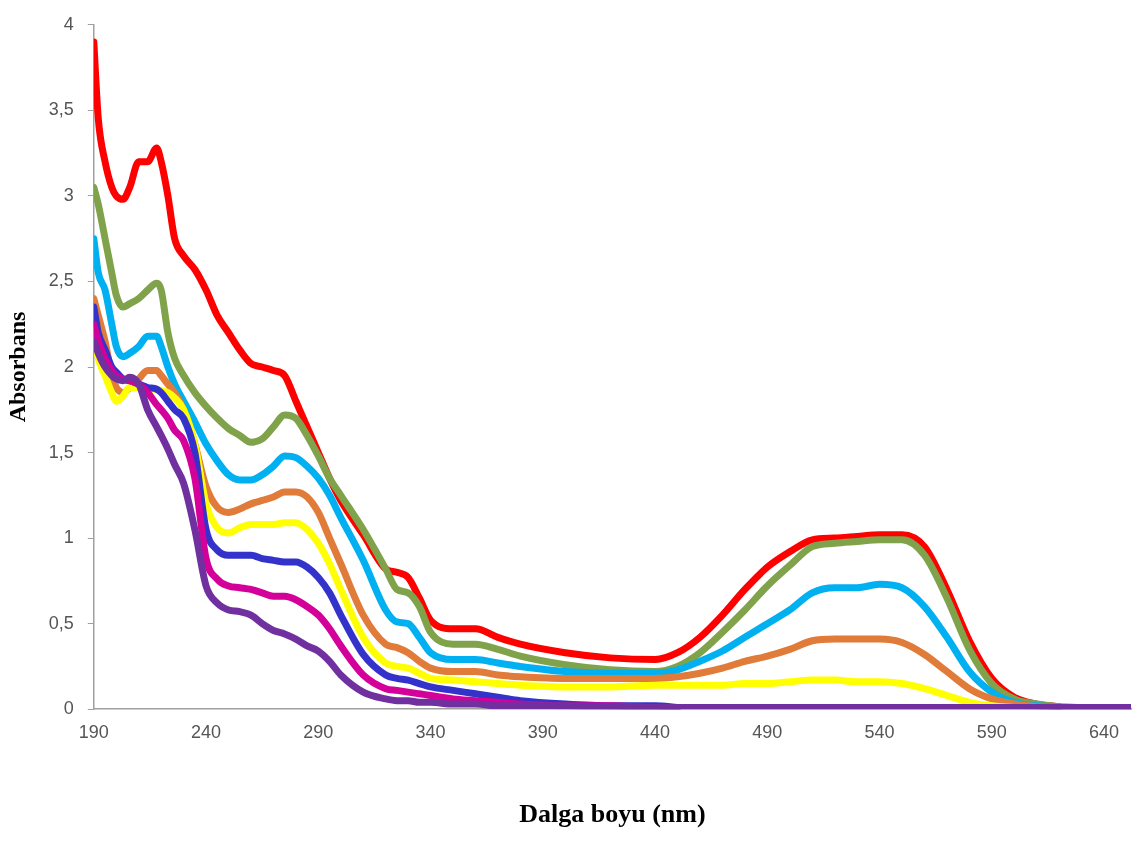 The width and height of the screenshot is (1137, 841). What do you see at coordinates (991, 731) in the screenshot?
I see `x-tick-label: 590` at bounding box center [991, 731].